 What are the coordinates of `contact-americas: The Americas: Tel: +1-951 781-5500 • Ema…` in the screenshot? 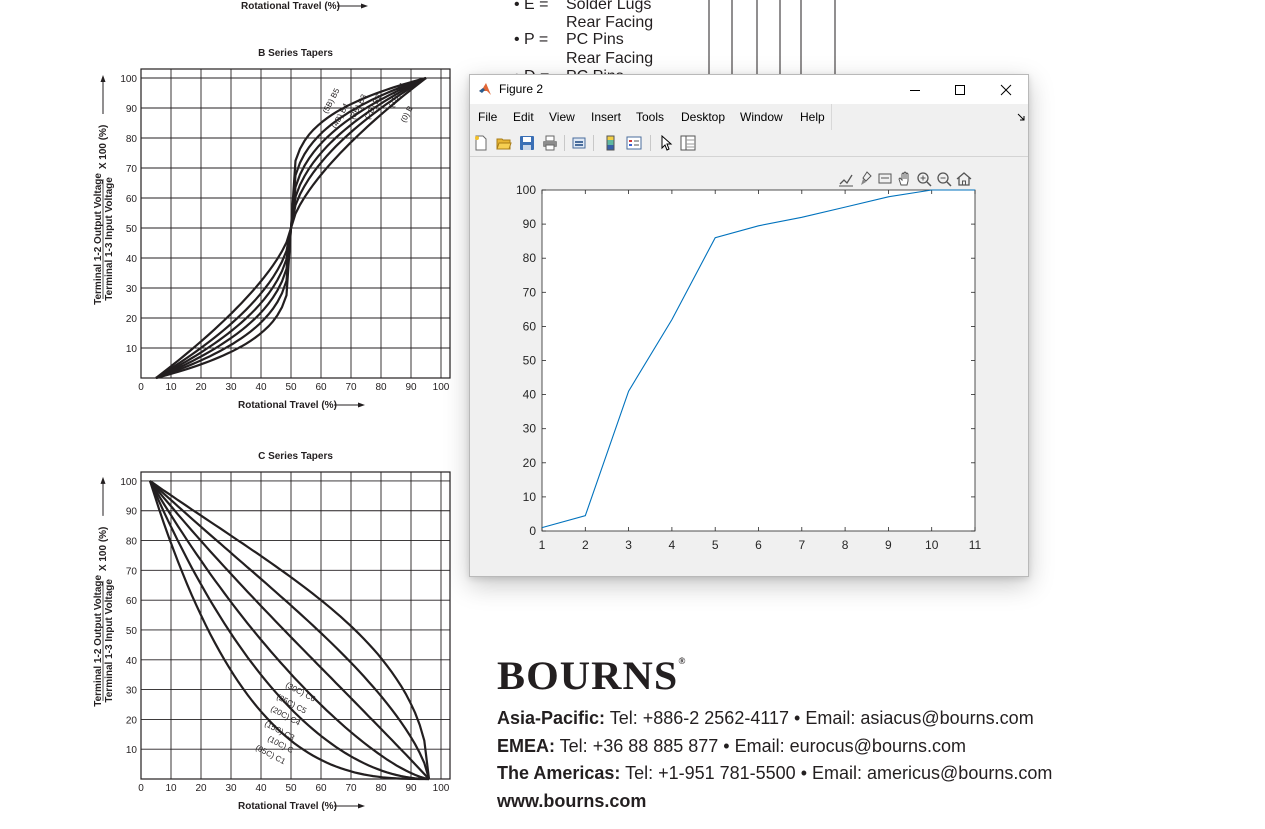 It's located at (775, 773).